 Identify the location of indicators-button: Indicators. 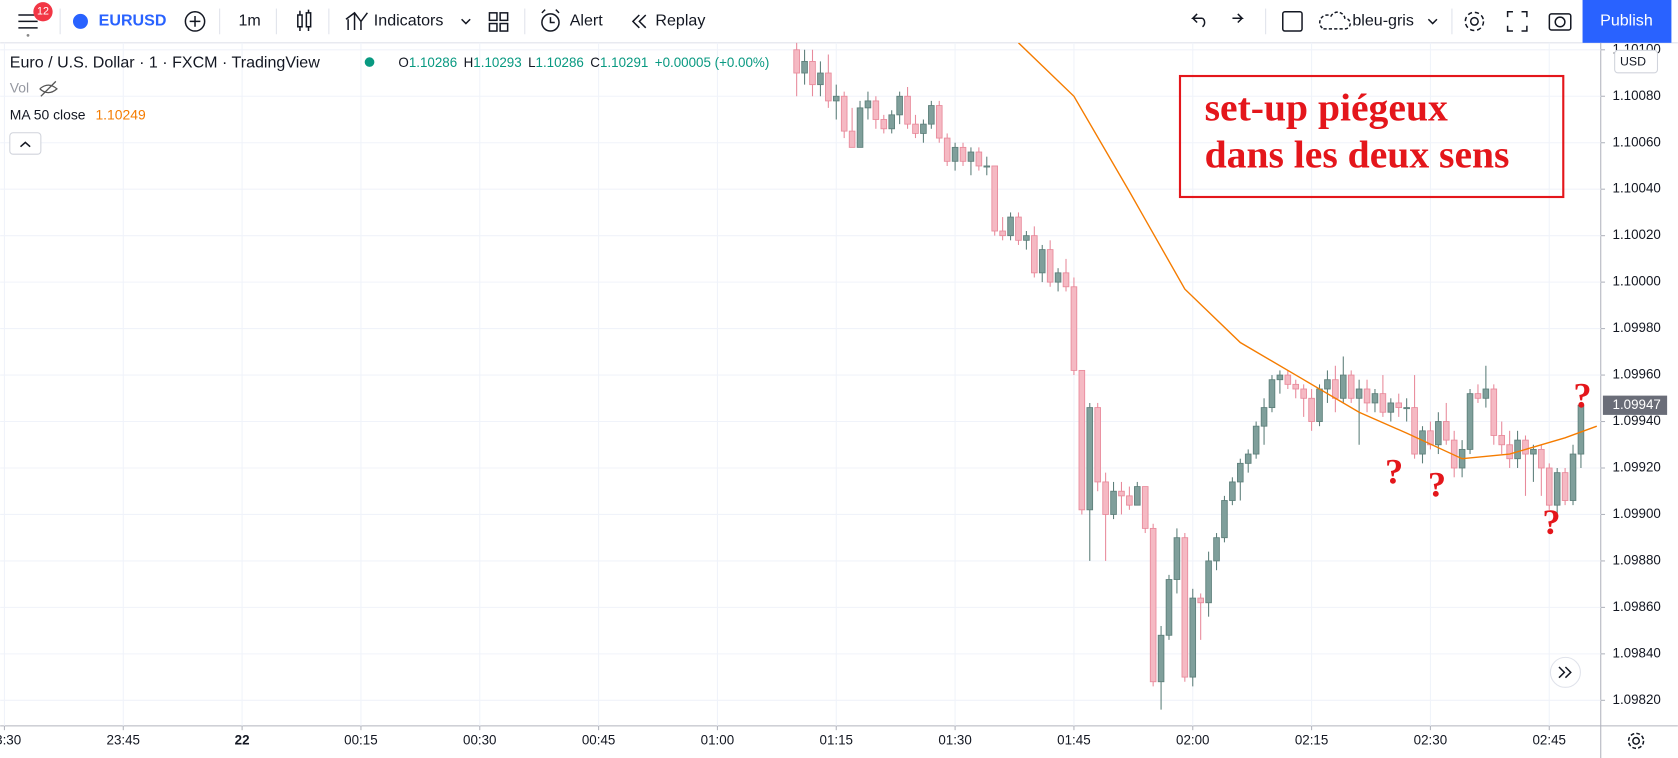
(409, 21).